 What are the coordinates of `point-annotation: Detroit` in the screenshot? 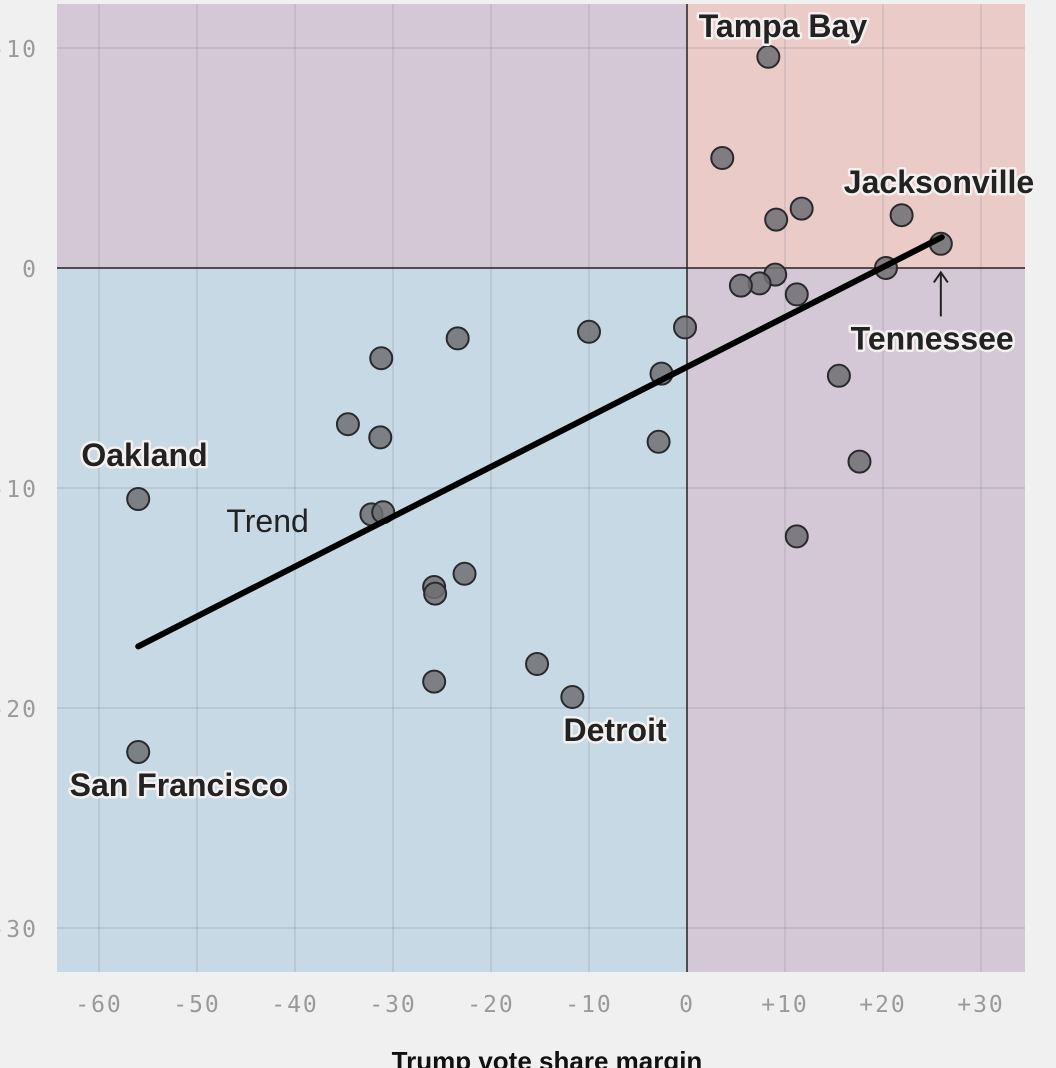 It's located at (615, 730).